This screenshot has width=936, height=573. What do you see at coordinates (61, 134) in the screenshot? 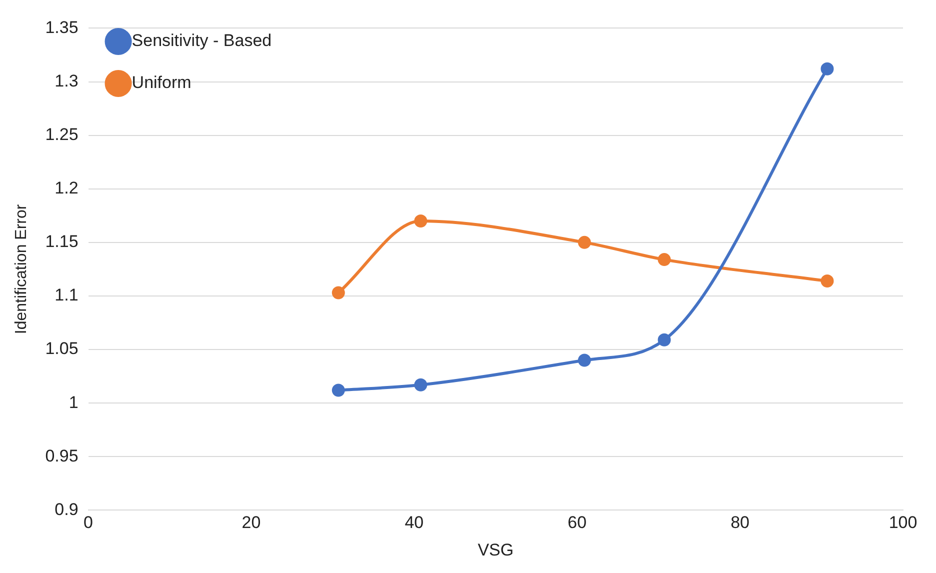
I see `y-tick-label: 1.25` at bounding box center [61, 134].